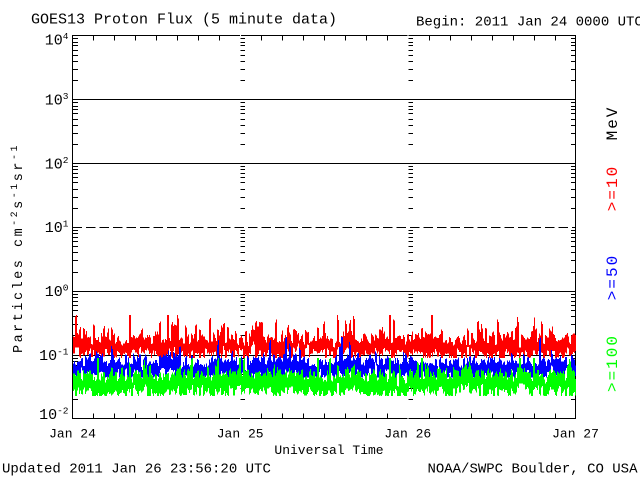 The width and height of the screenshot is (640, 480). I want to click on svg-text: 10⁴, so click(57, 40).